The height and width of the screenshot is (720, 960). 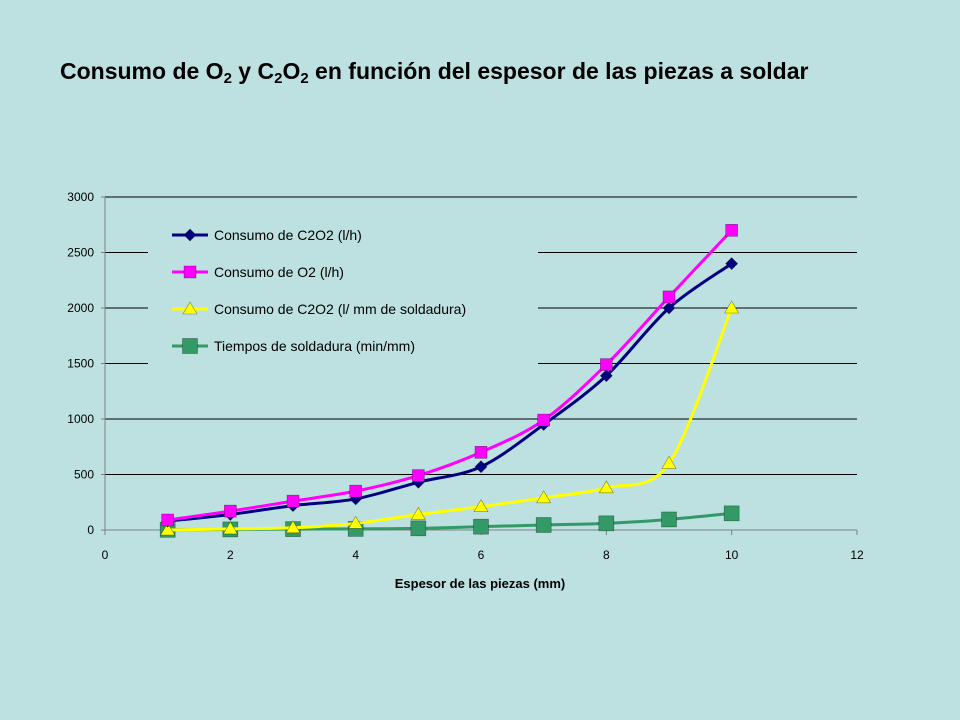 I want to click on legend-label: Consumo de C2O2 (l/h), so click(x=288, y=235).